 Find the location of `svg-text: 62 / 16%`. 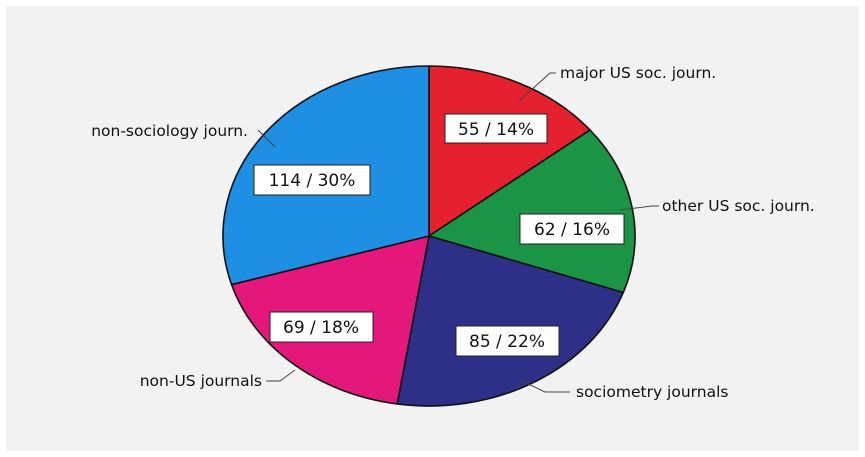

svg-text: 62 / 16% is located at coordinates (572, 230).